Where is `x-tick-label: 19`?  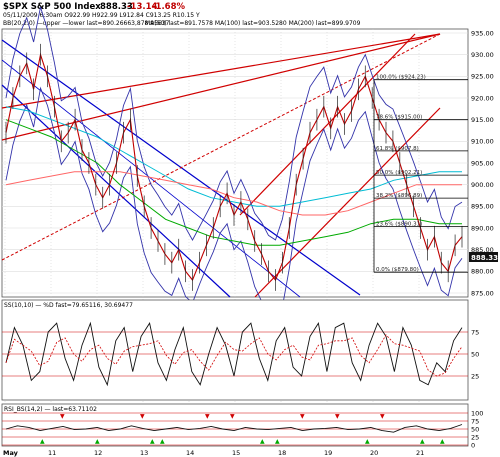 x-tick-label: 19 is located at coordinates (328, 453).